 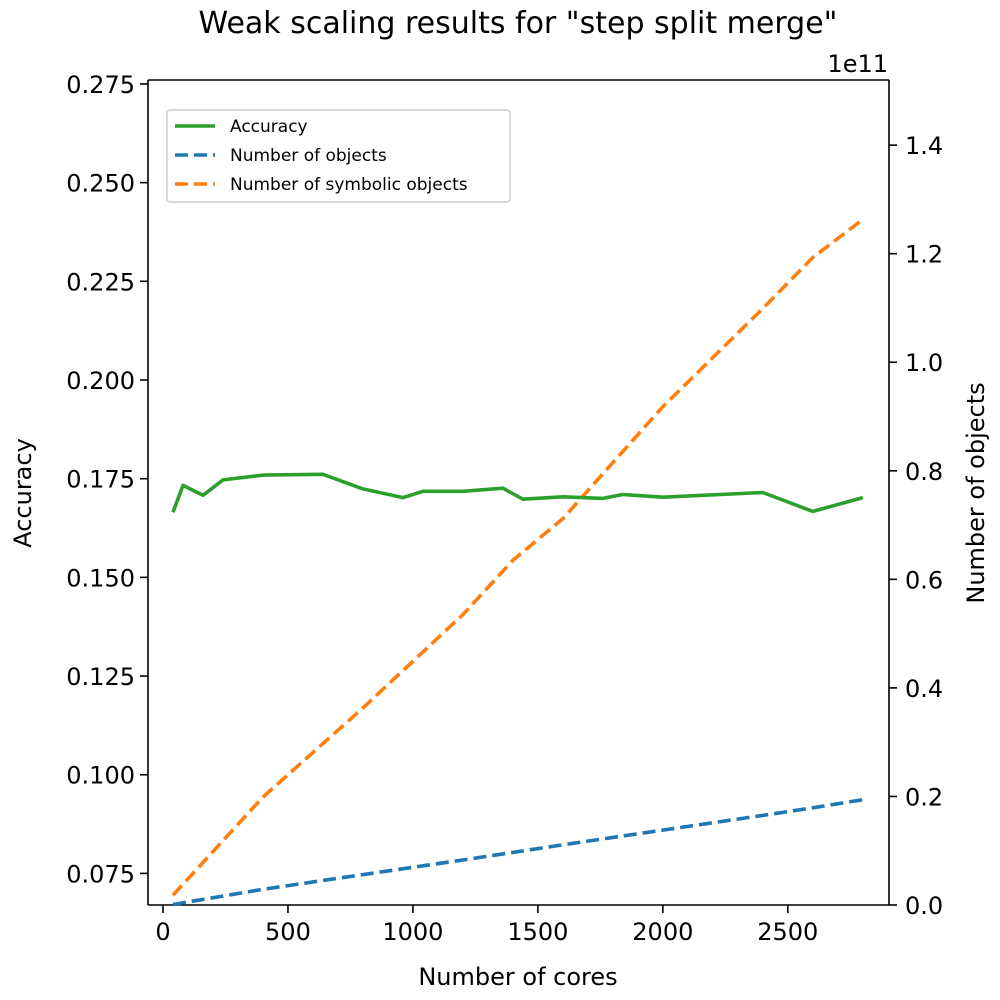 What do you see at coordinates (916, 526) in the screenshot?
I see `right-axis-ticks: 0.0 0.2 0.4 0.6 0.8 1.0 1.2 1.4` at bounding box center [916, 526].